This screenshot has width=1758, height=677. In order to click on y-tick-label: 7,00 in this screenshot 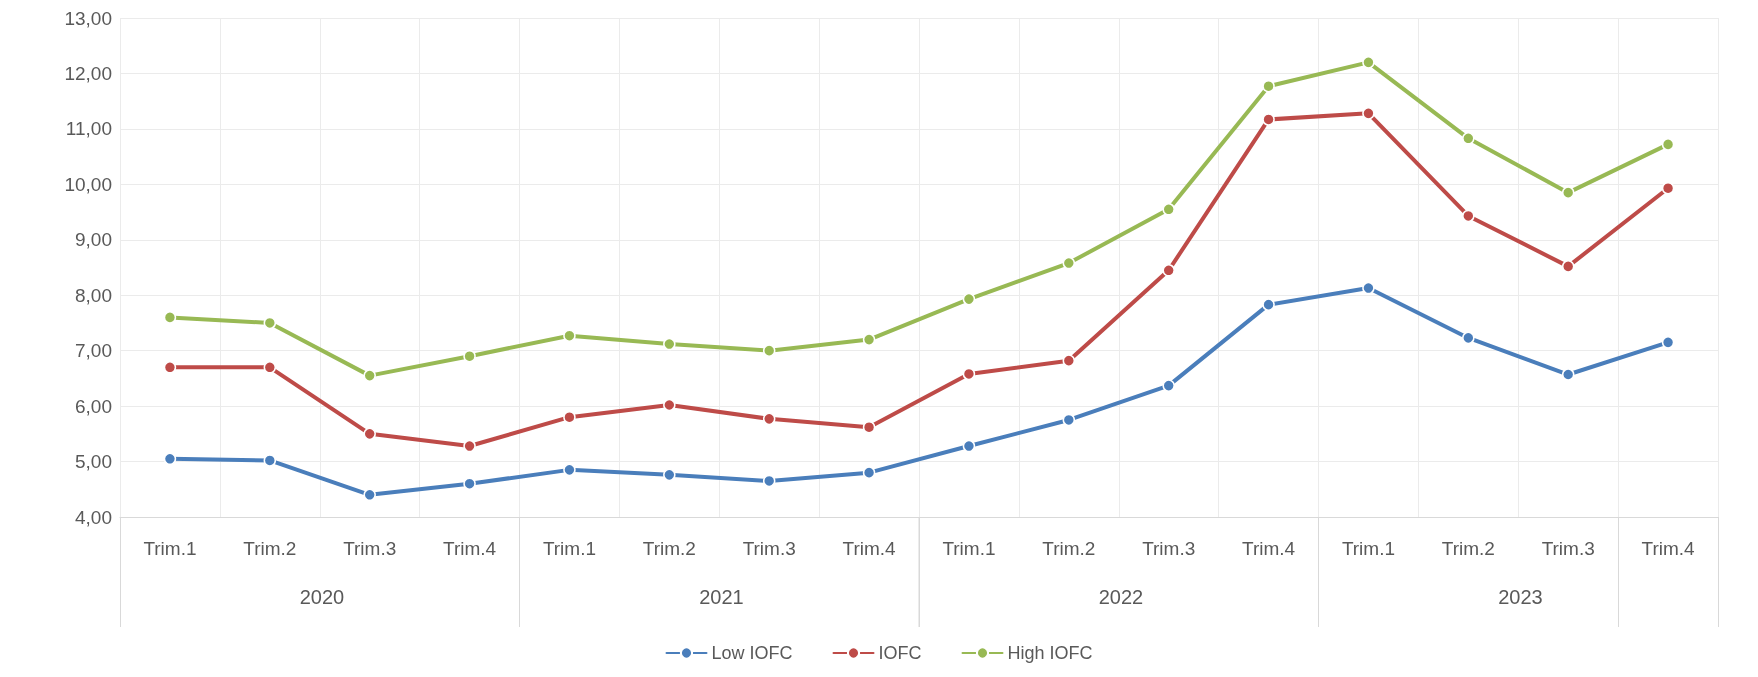, I will do `click(93, 351)`.